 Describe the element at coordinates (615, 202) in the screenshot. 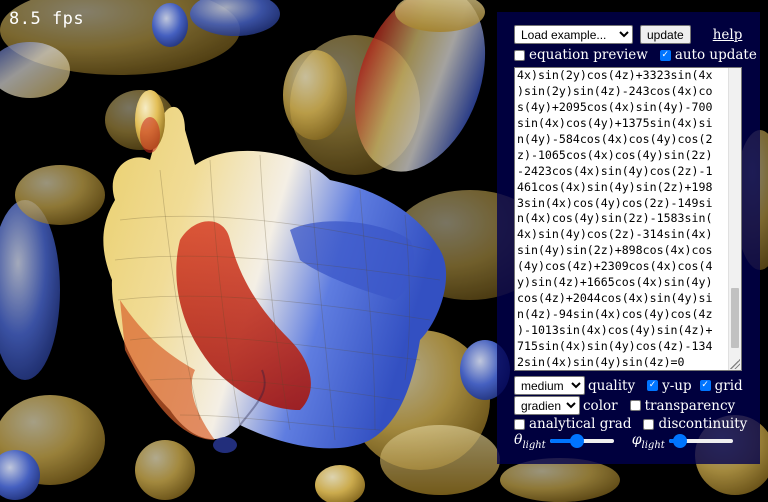

I see `equation-line: 3sin(4x)cos(4y)cos(2z)-149si` at that location.